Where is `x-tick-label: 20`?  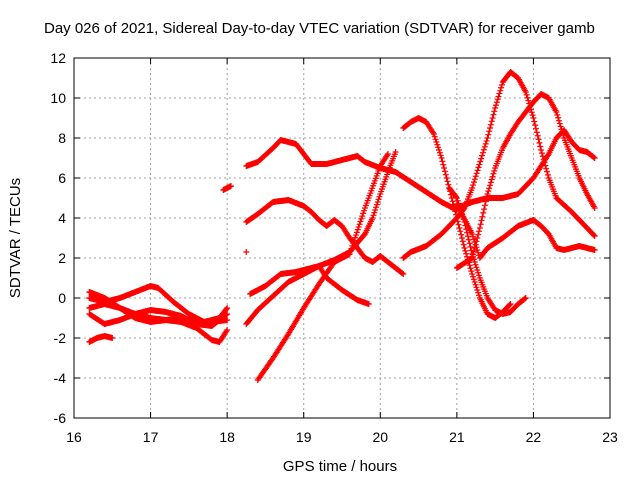 x-tick-label: 20 is located at coordinates (380, 437).